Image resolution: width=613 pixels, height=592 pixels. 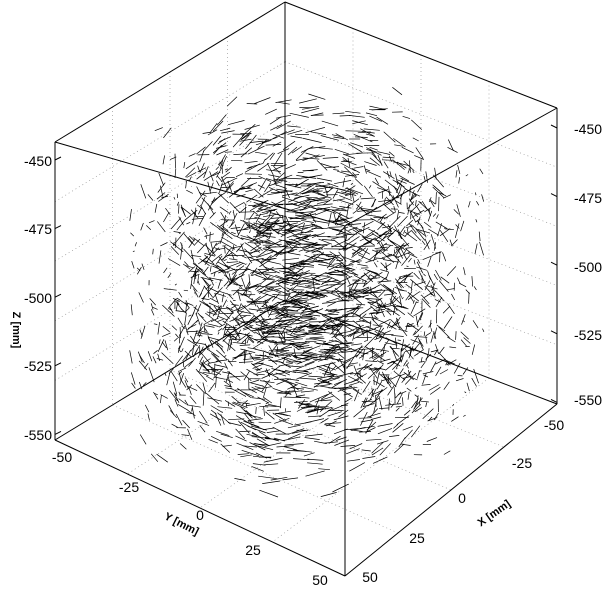 I want to click on z-tick-mark, so click(x=58, y=364).